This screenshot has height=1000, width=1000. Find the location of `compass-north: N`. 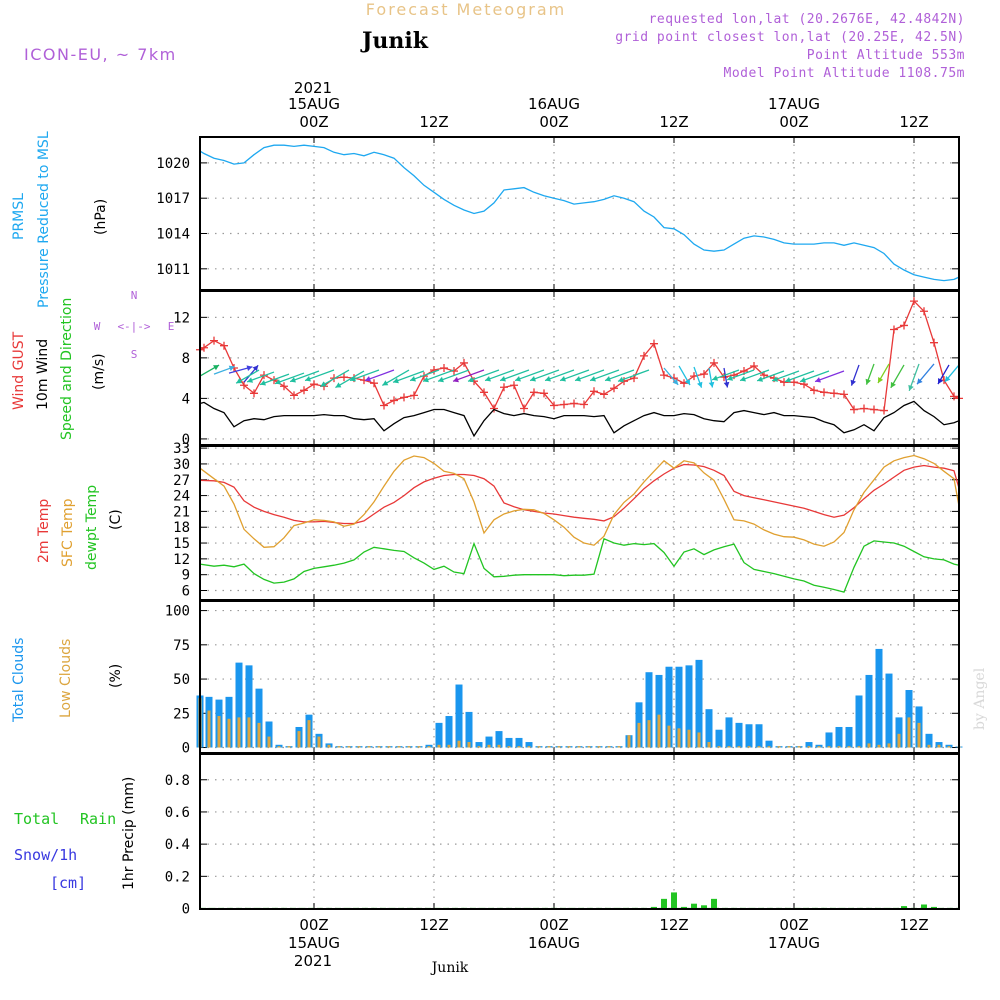

compass-north: N is located at coordinates (134, 295).